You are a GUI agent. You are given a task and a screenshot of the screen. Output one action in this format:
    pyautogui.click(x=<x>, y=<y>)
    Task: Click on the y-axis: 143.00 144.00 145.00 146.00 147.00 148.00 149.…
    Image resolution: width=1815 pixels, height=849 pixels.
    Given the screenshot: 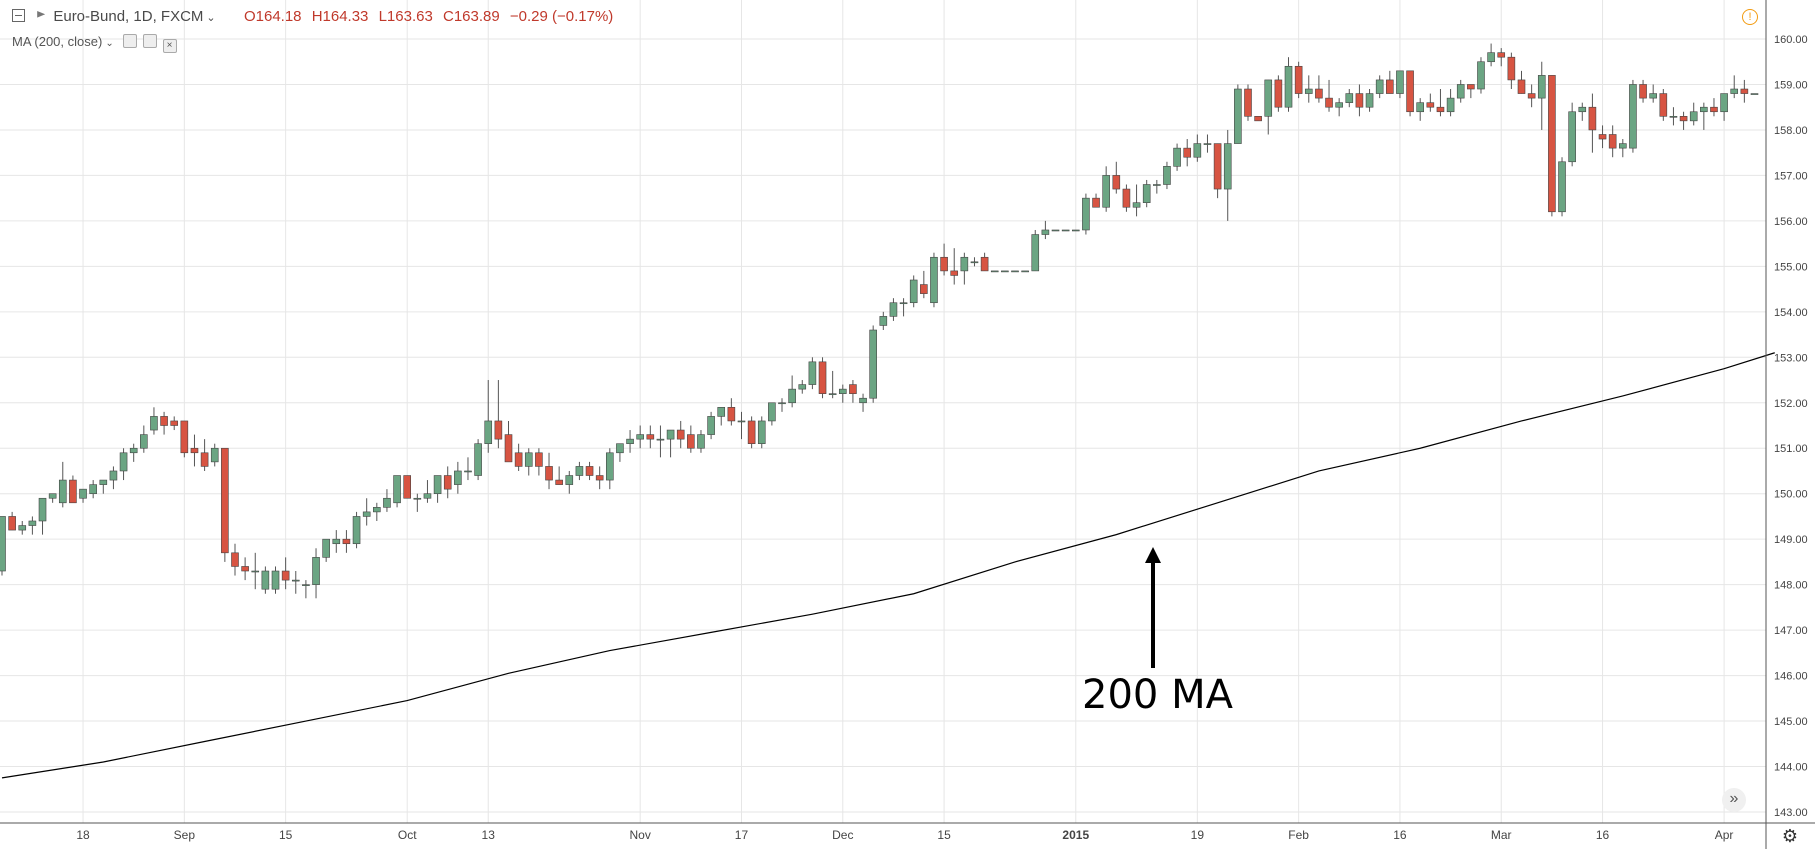 What is the action you would take?
    pyautogui.click(x=1791, y=426)
    